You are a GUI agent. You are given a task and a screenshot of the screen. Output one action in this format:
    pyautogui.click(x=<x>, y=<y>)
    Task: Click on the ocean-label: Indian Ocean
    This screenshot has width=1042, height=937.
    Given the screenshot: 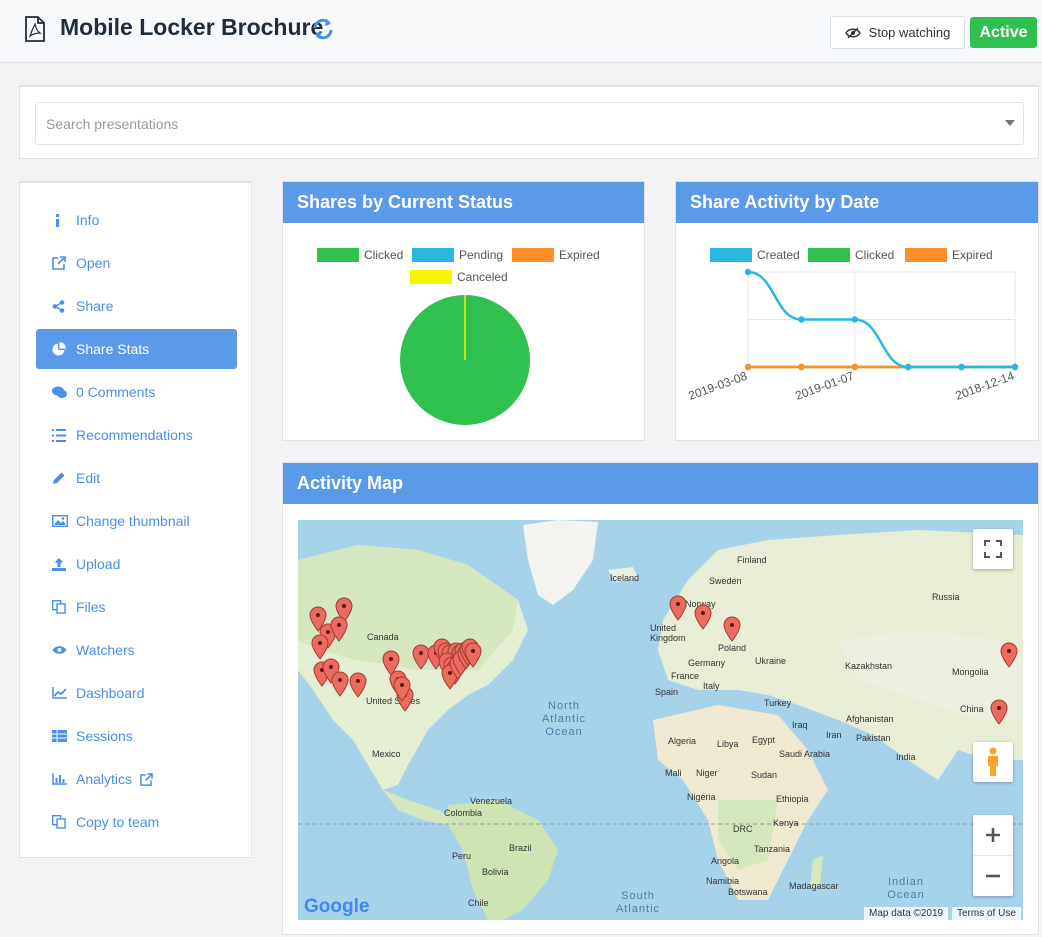 What is the action you would take?
    pyautogui.click(x=906, y=888)
    